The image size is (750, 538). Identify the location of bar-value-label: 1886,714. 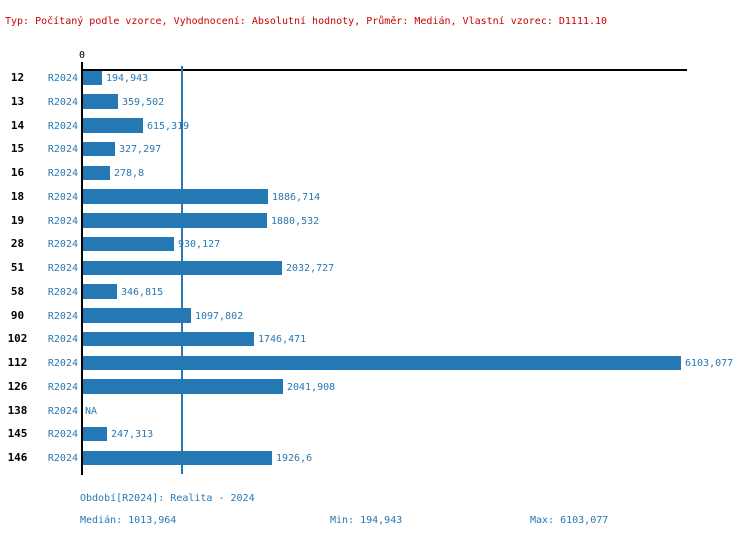
(296, 197).